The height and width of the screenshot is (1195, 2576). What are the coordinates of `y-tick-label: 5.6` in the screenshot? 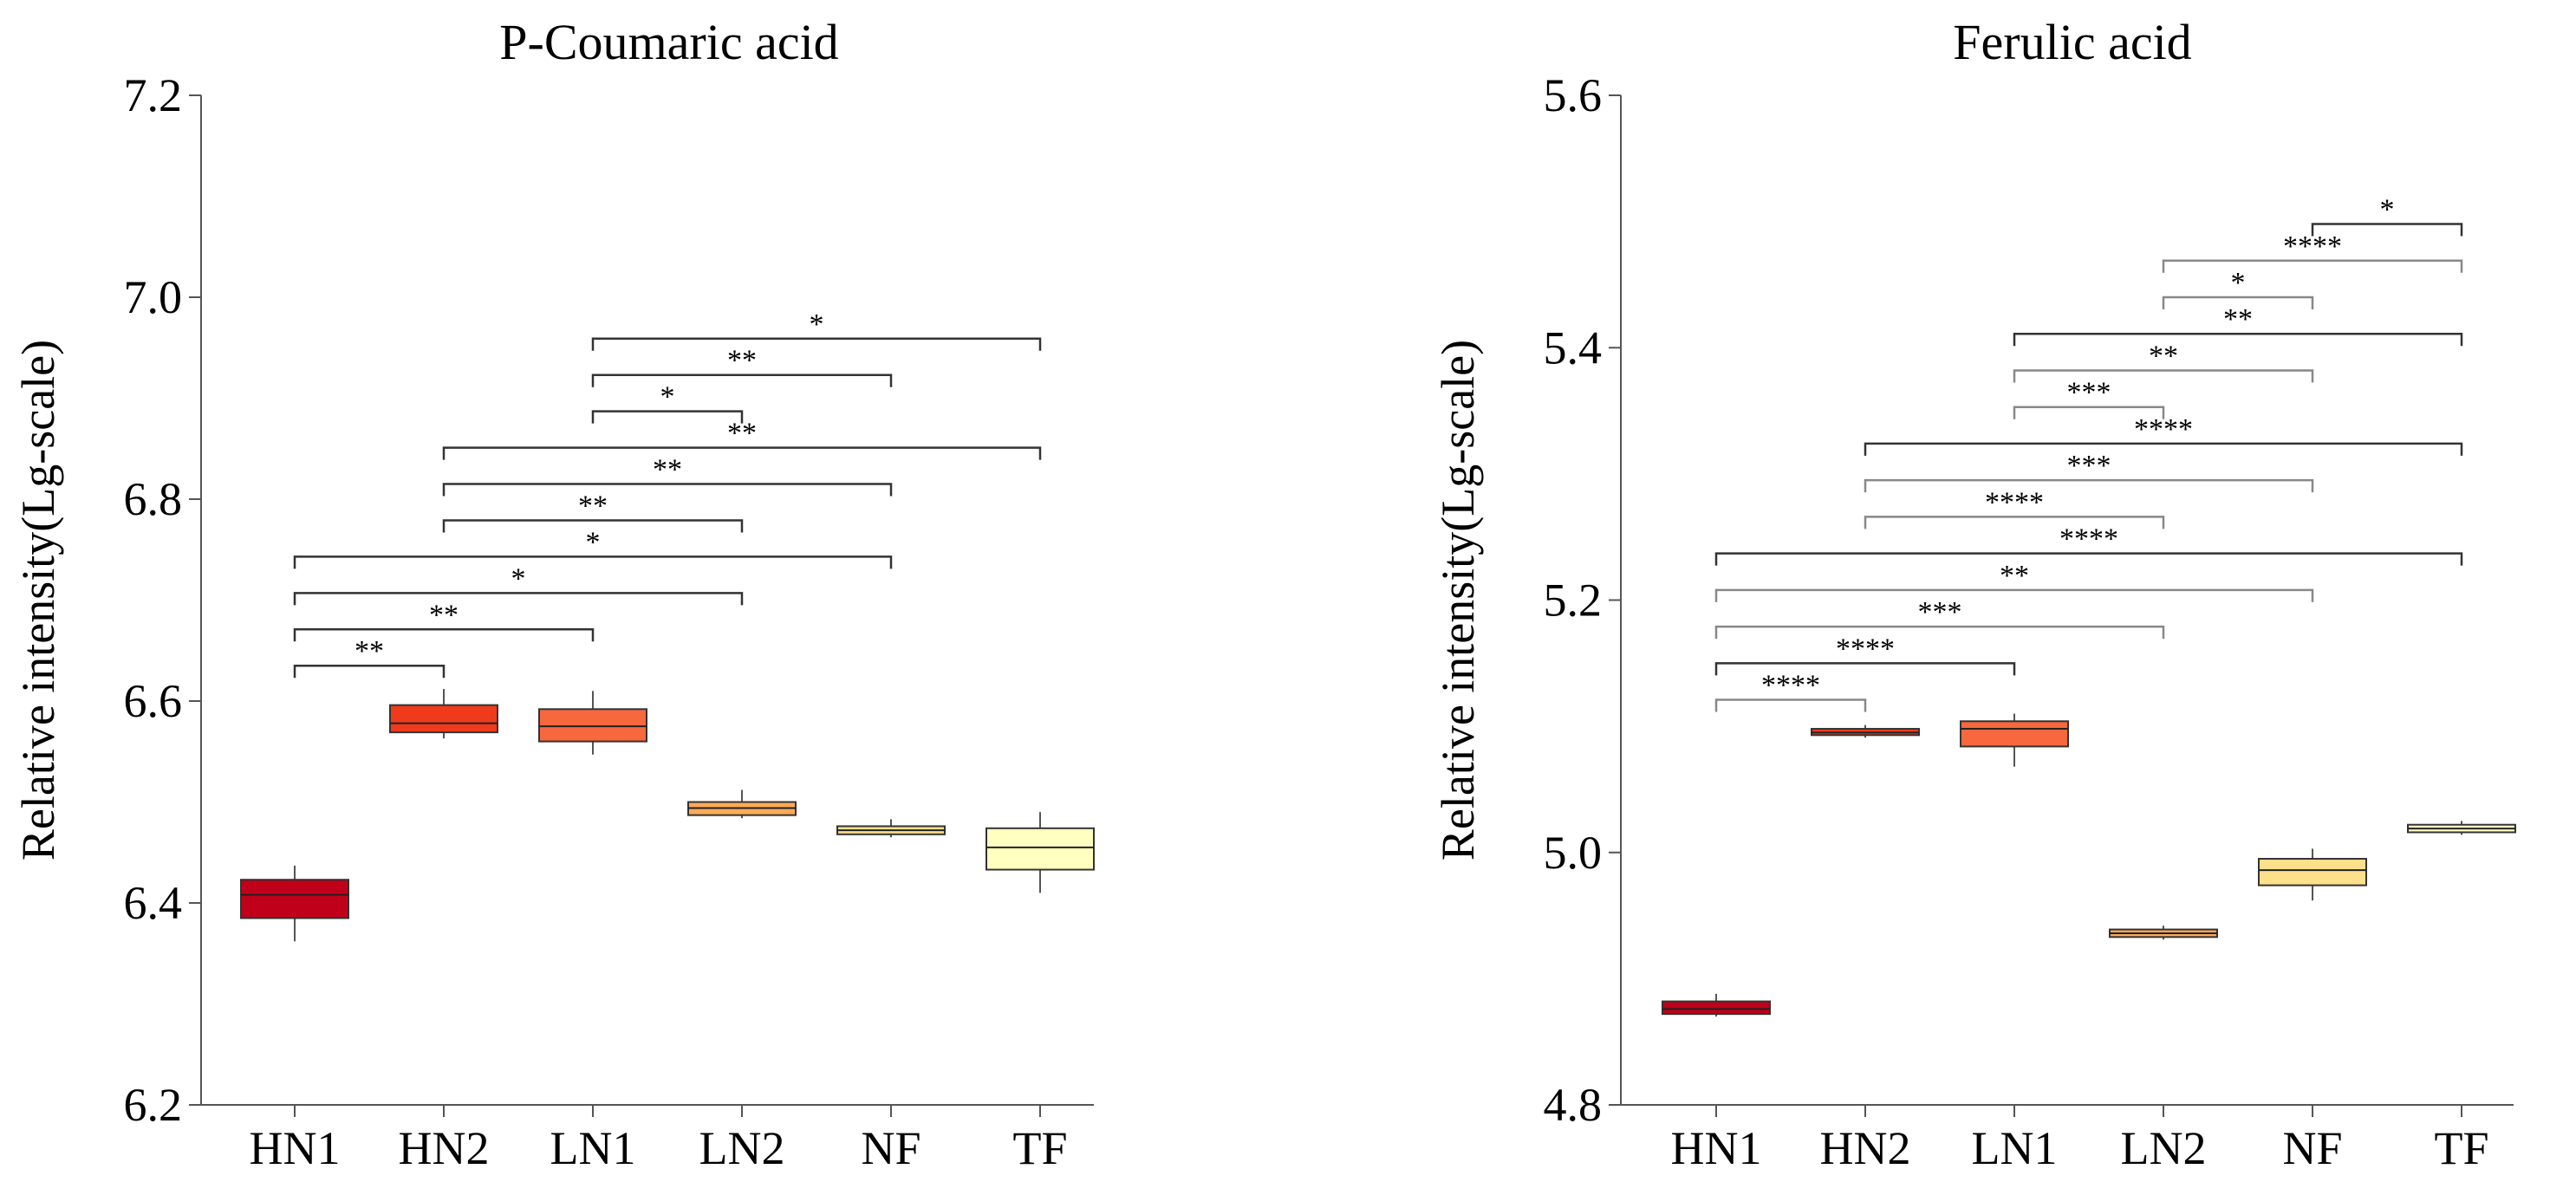 It's located at (1573, 95).